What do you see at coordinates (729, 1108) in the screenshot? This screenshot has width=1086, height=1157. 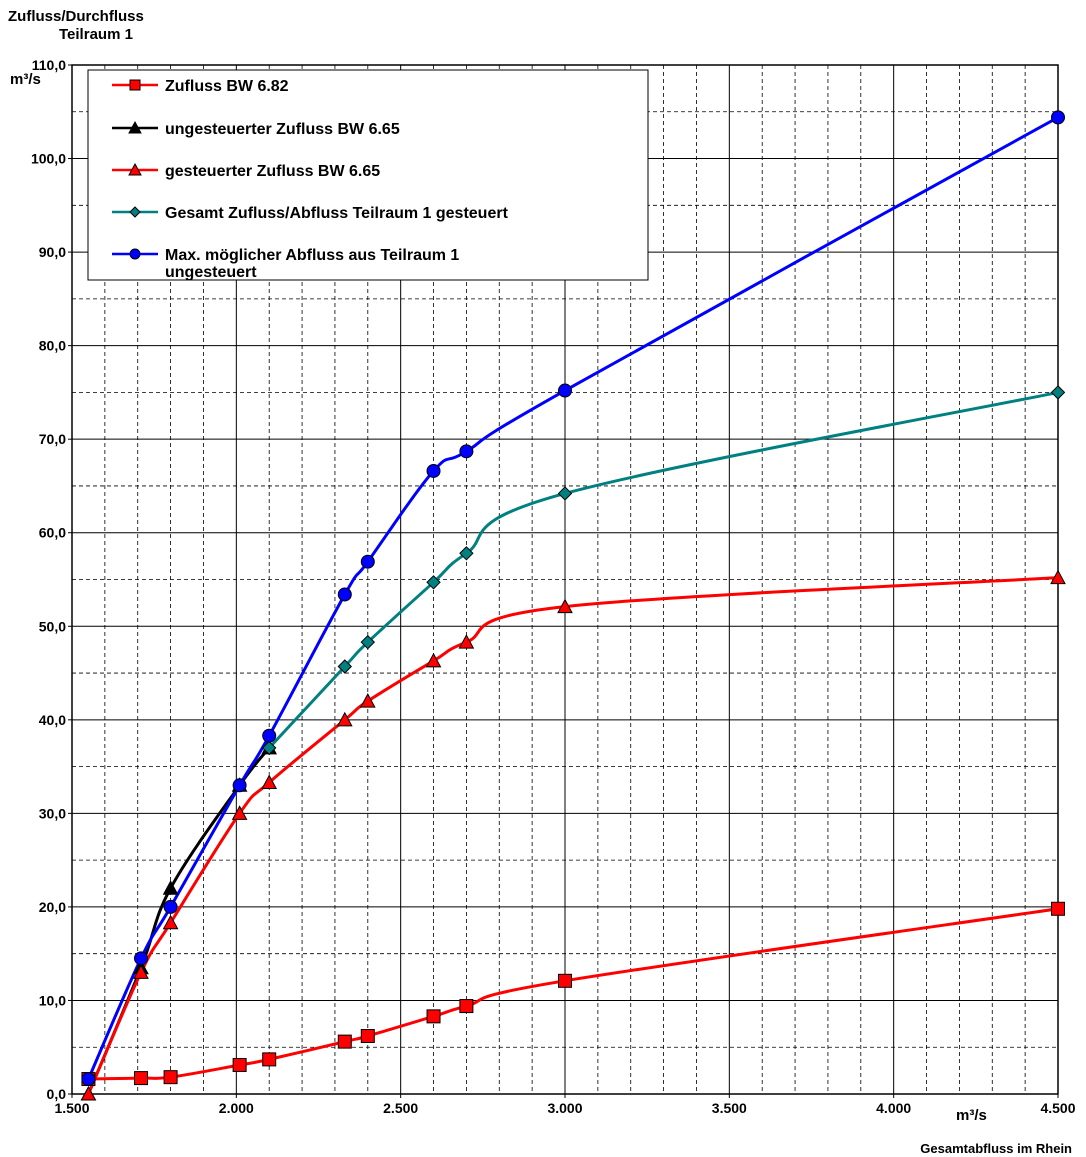 I see `x-tick-label: 3.500` at bounding box center [729, 1108].